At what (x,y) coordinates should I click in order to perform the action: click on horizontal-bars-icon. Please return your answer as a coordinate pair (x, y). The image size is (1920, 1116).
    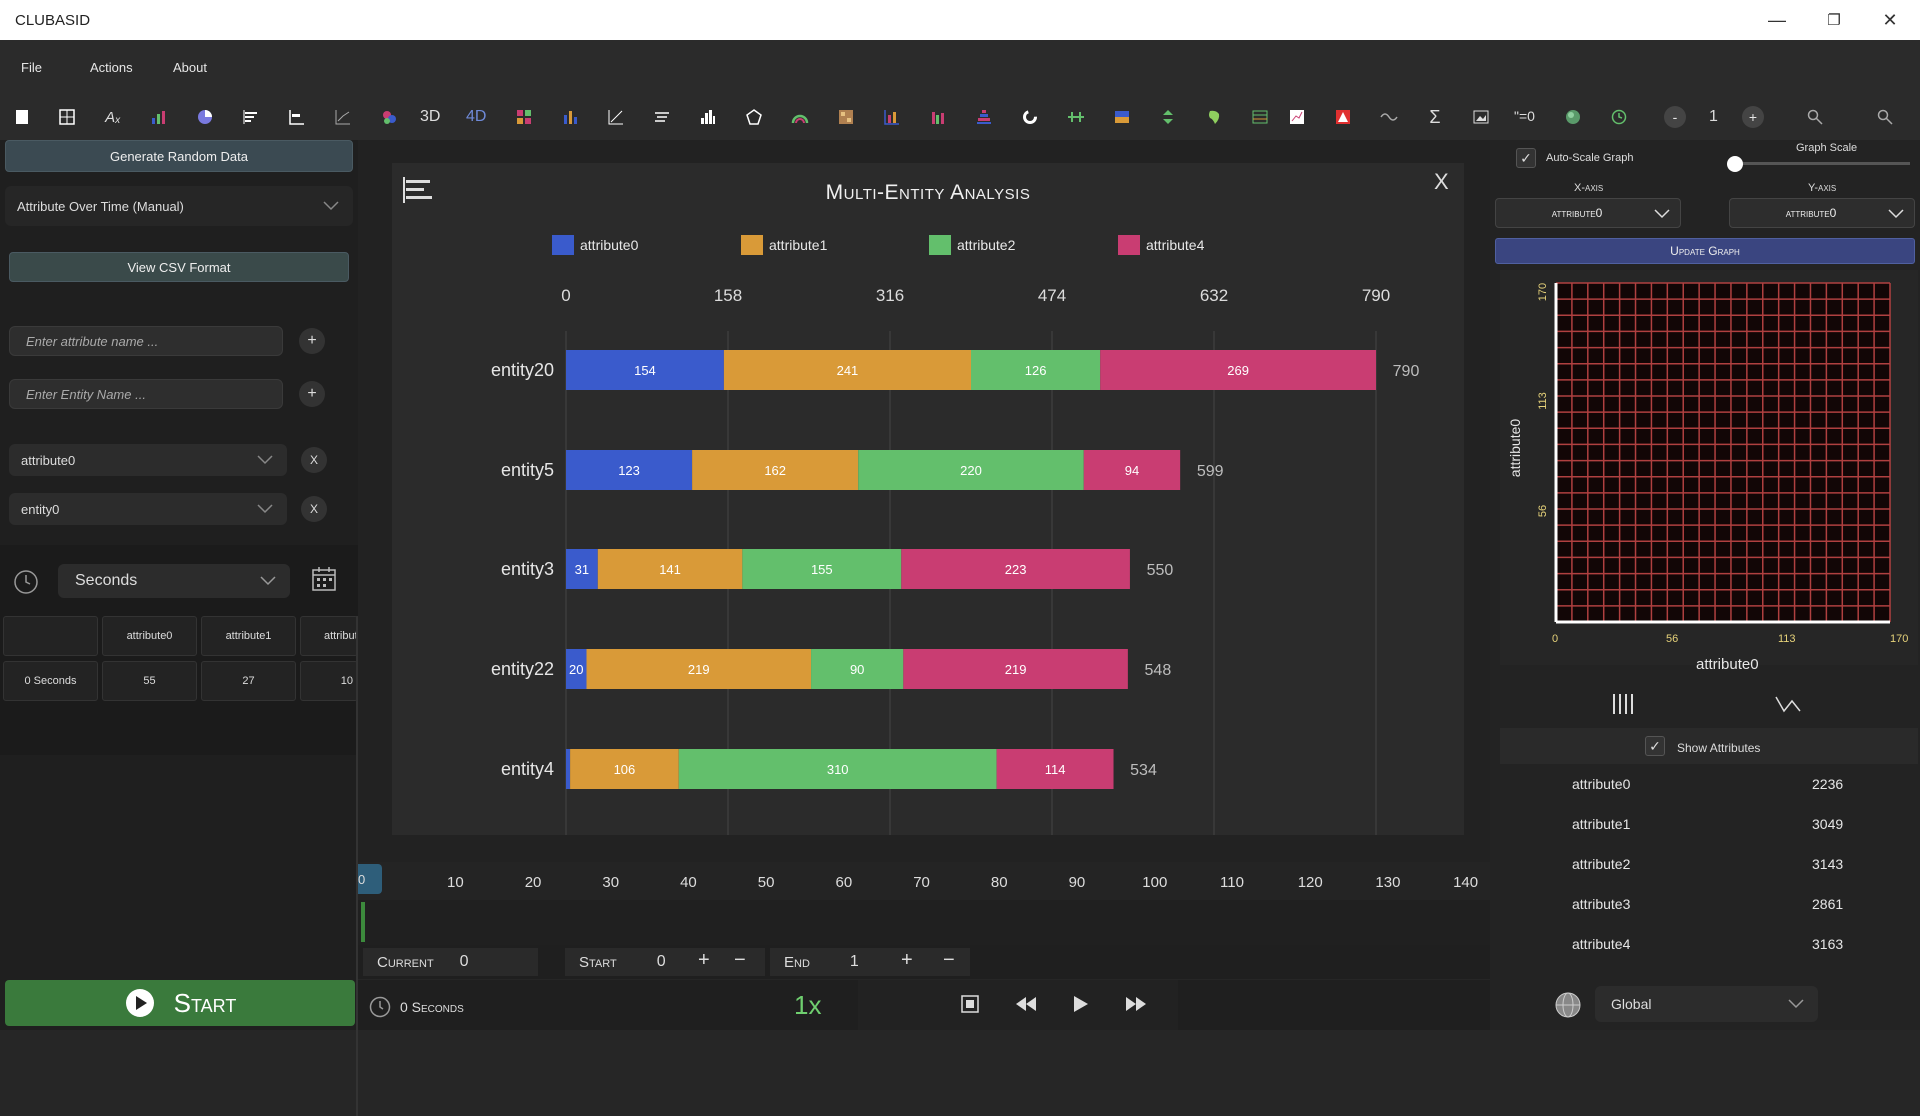
    Looking at the image, I should click on (297, 117).